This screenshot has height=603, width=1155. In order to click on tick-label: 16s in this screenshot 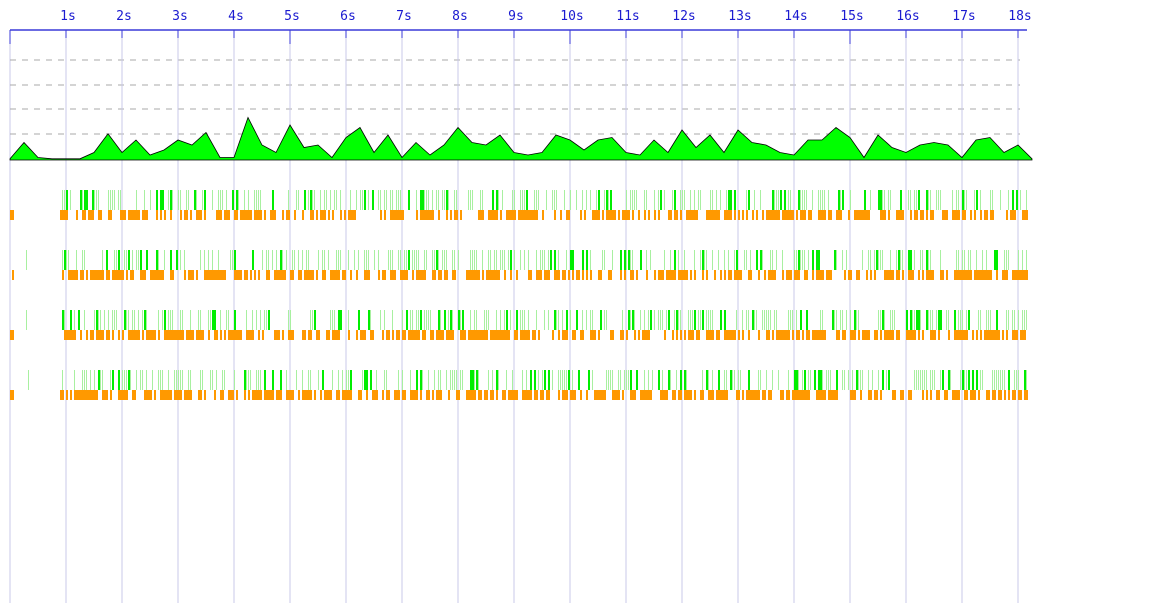, I will do `click(907, 16)`.